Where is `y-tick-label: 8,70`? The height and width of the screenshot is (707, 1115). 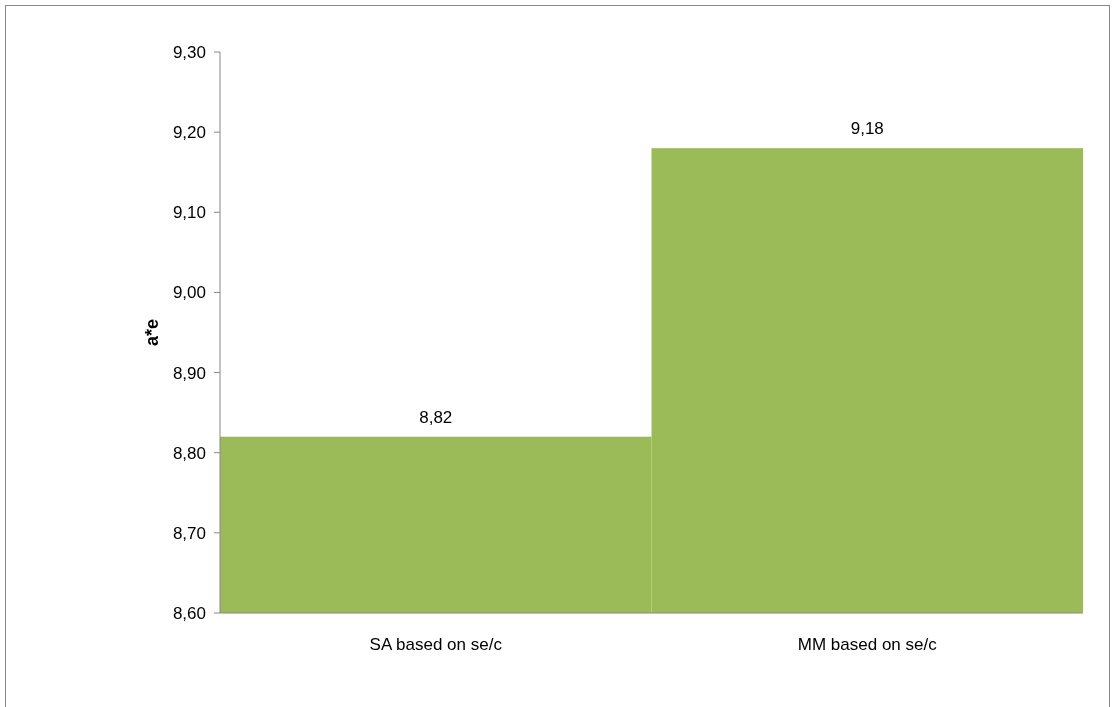
y-tick-label: 8,70 is located at coordinates (189, 533).